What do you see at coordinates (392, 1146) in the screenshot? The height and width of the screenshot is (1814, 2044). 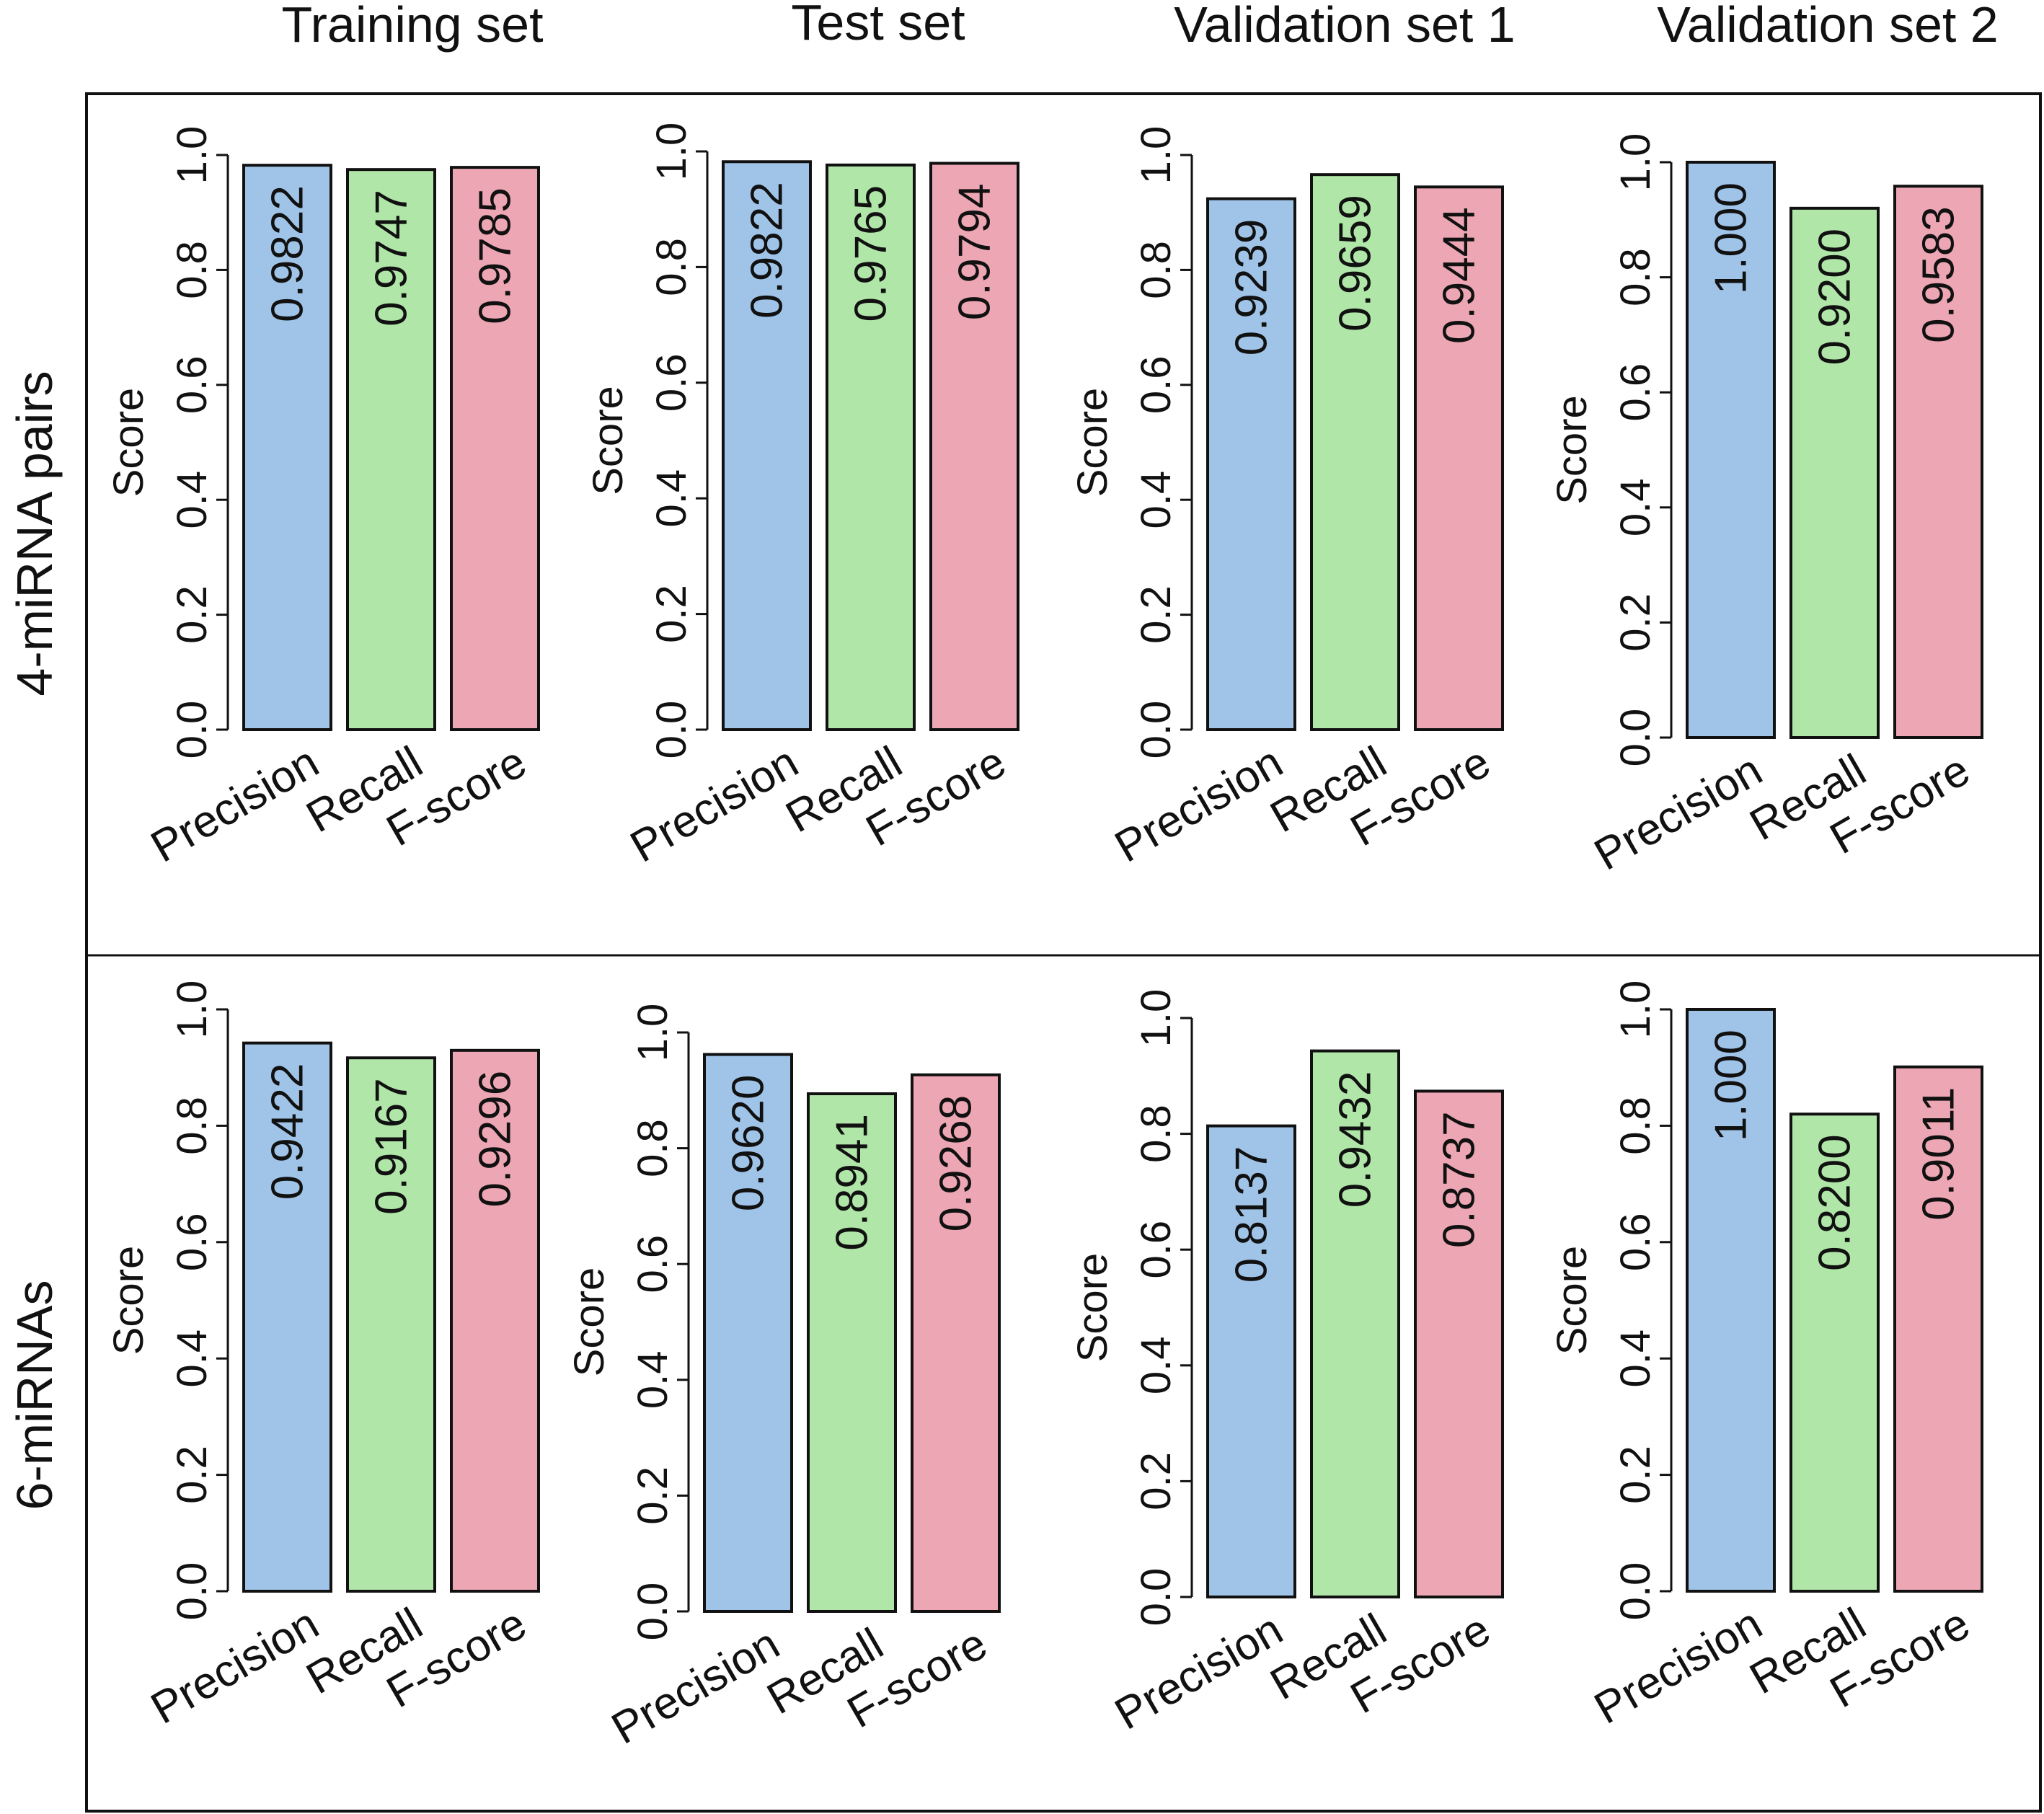 I see `bar-value-label: 0.9167` at bounding box center [392, 1146].